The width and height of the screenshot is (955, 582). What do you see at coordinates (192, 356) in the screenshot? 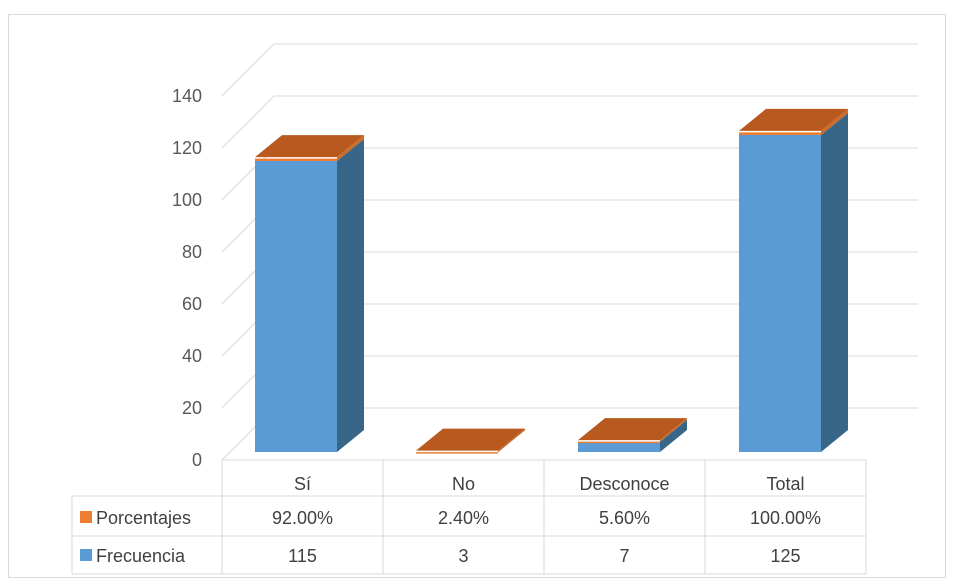
I see `y-tick-label: 40` at bounding box center [192, 356].